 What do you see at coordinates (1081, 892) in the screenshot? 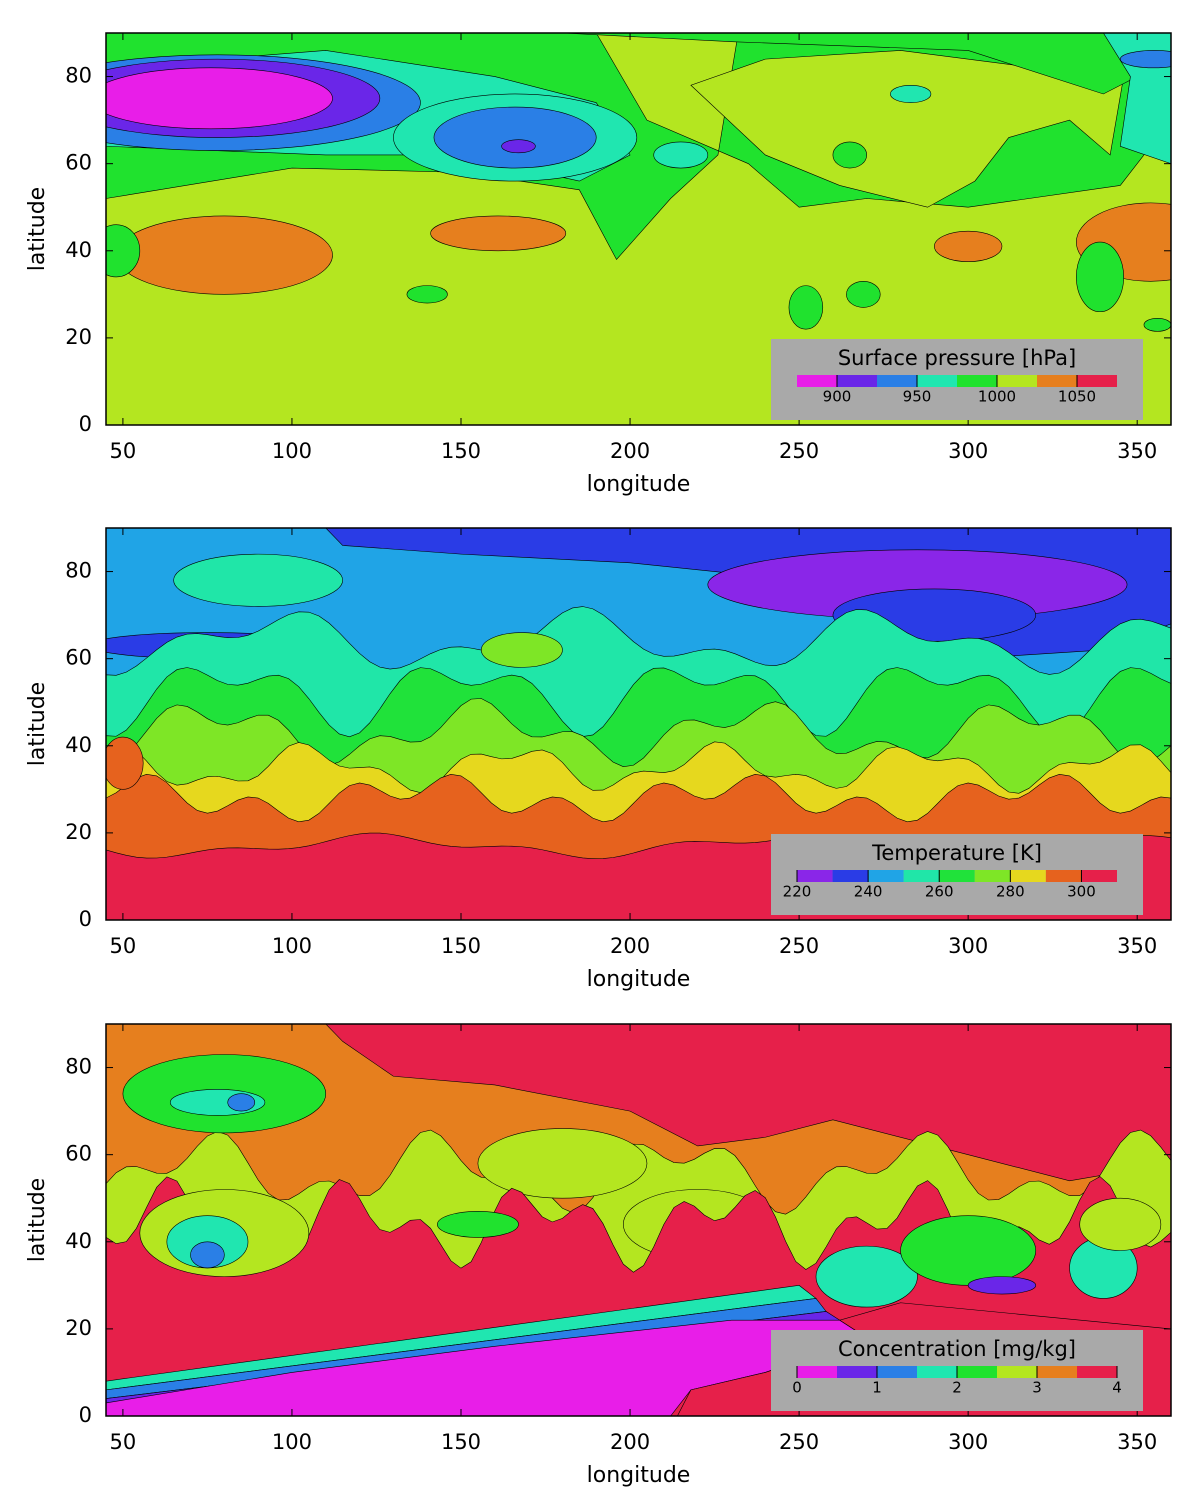
I see `colorbar-tick-label: 300` at bounding box center [1081, 892].